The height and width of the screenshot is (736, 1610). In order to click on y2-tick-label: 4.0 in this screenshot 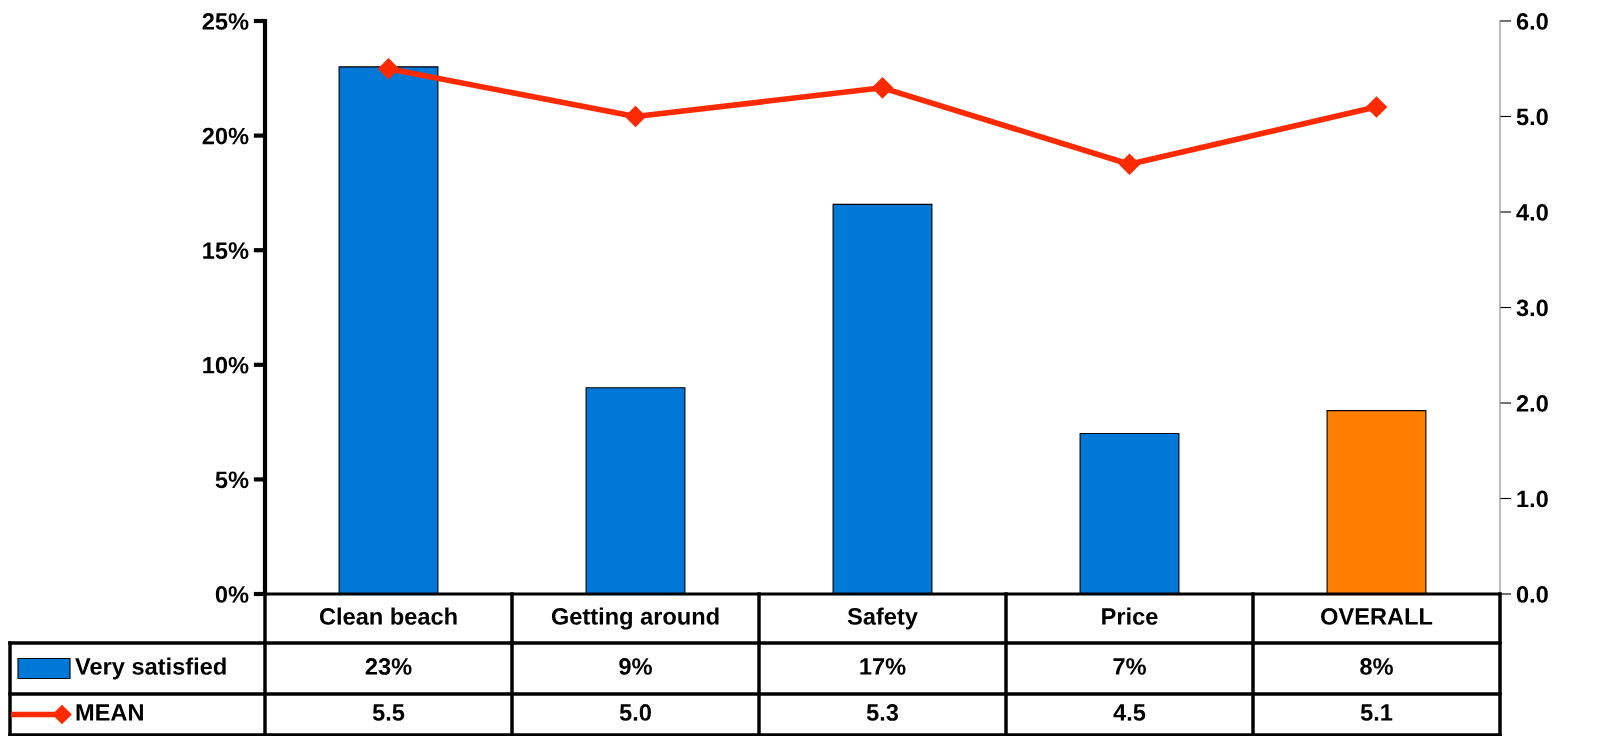, I will do `click(1532, 212)`.